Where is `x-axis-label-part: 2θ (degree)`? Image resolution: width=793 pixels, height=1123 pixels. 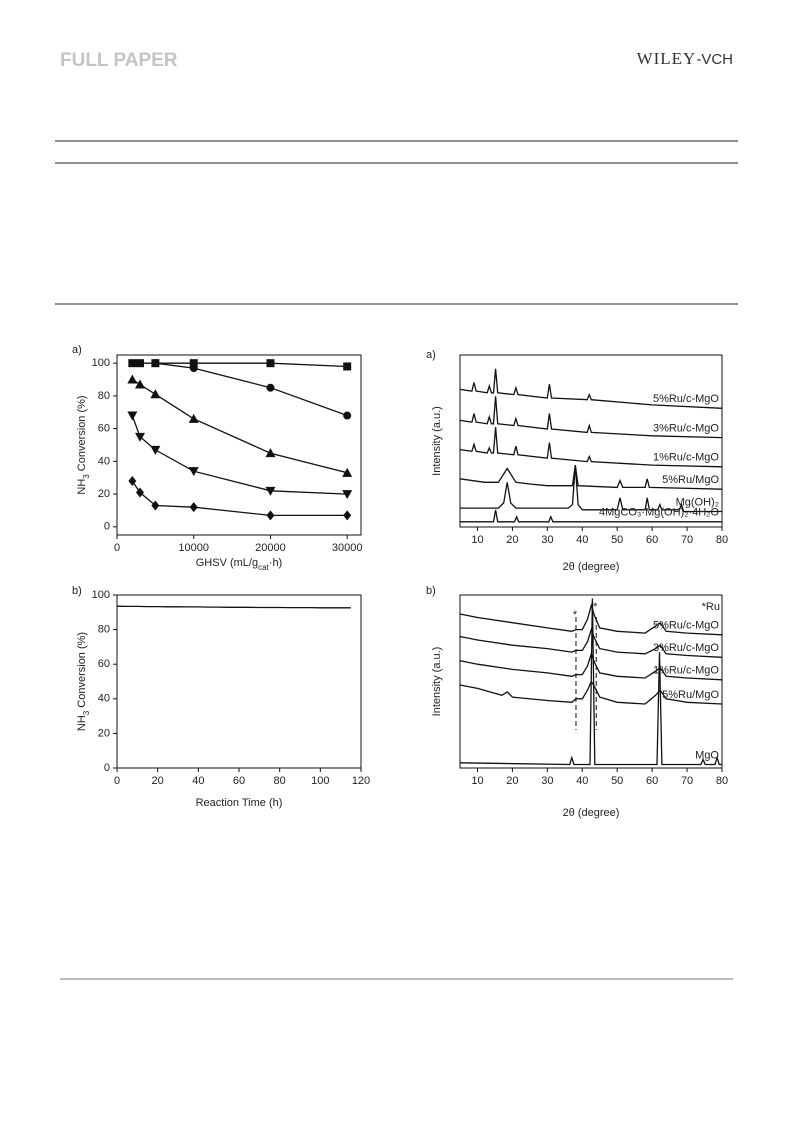
x-axis-label-part: 2θ (degree) is located at coordinates (591, 567).